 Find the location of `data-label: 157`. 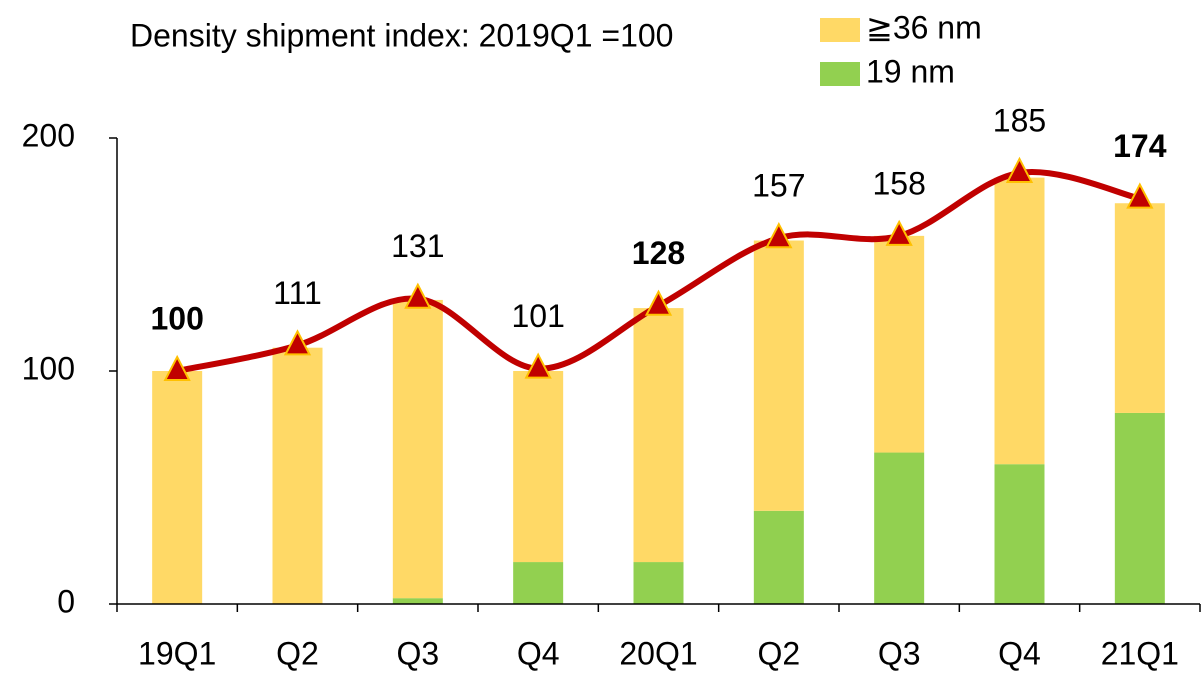

data-label: 157 is located at coordinates (778, 186).